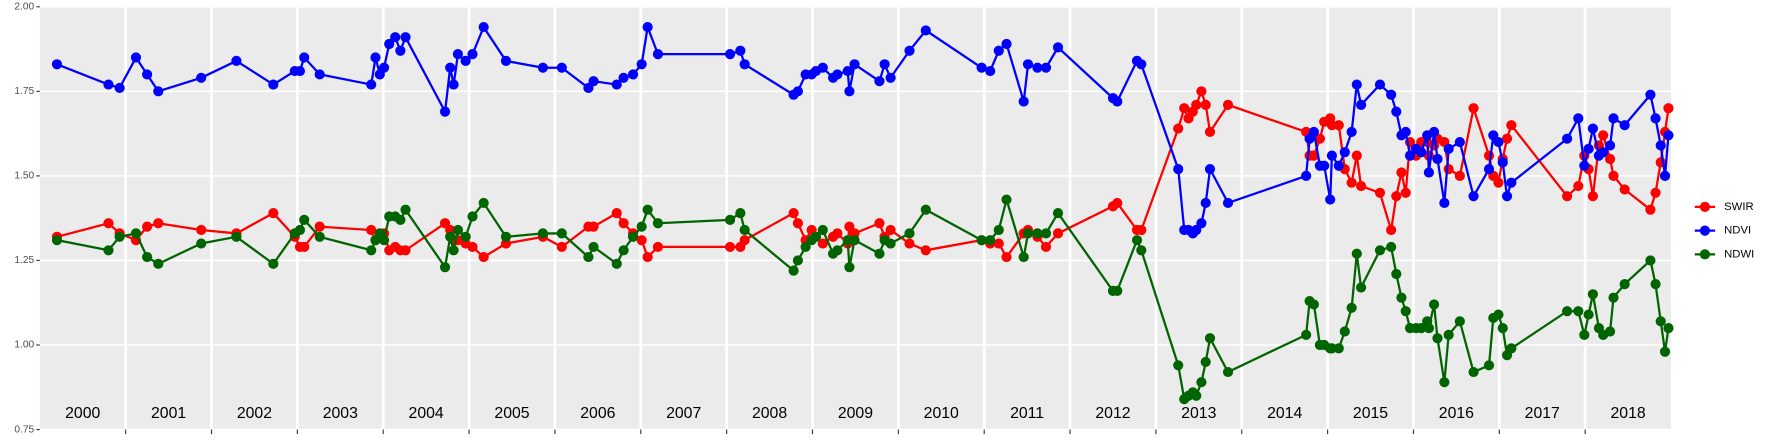  Describe the element at coordinates (1198, 413) in the screenshot. I see `year-label: 2013` at that location.